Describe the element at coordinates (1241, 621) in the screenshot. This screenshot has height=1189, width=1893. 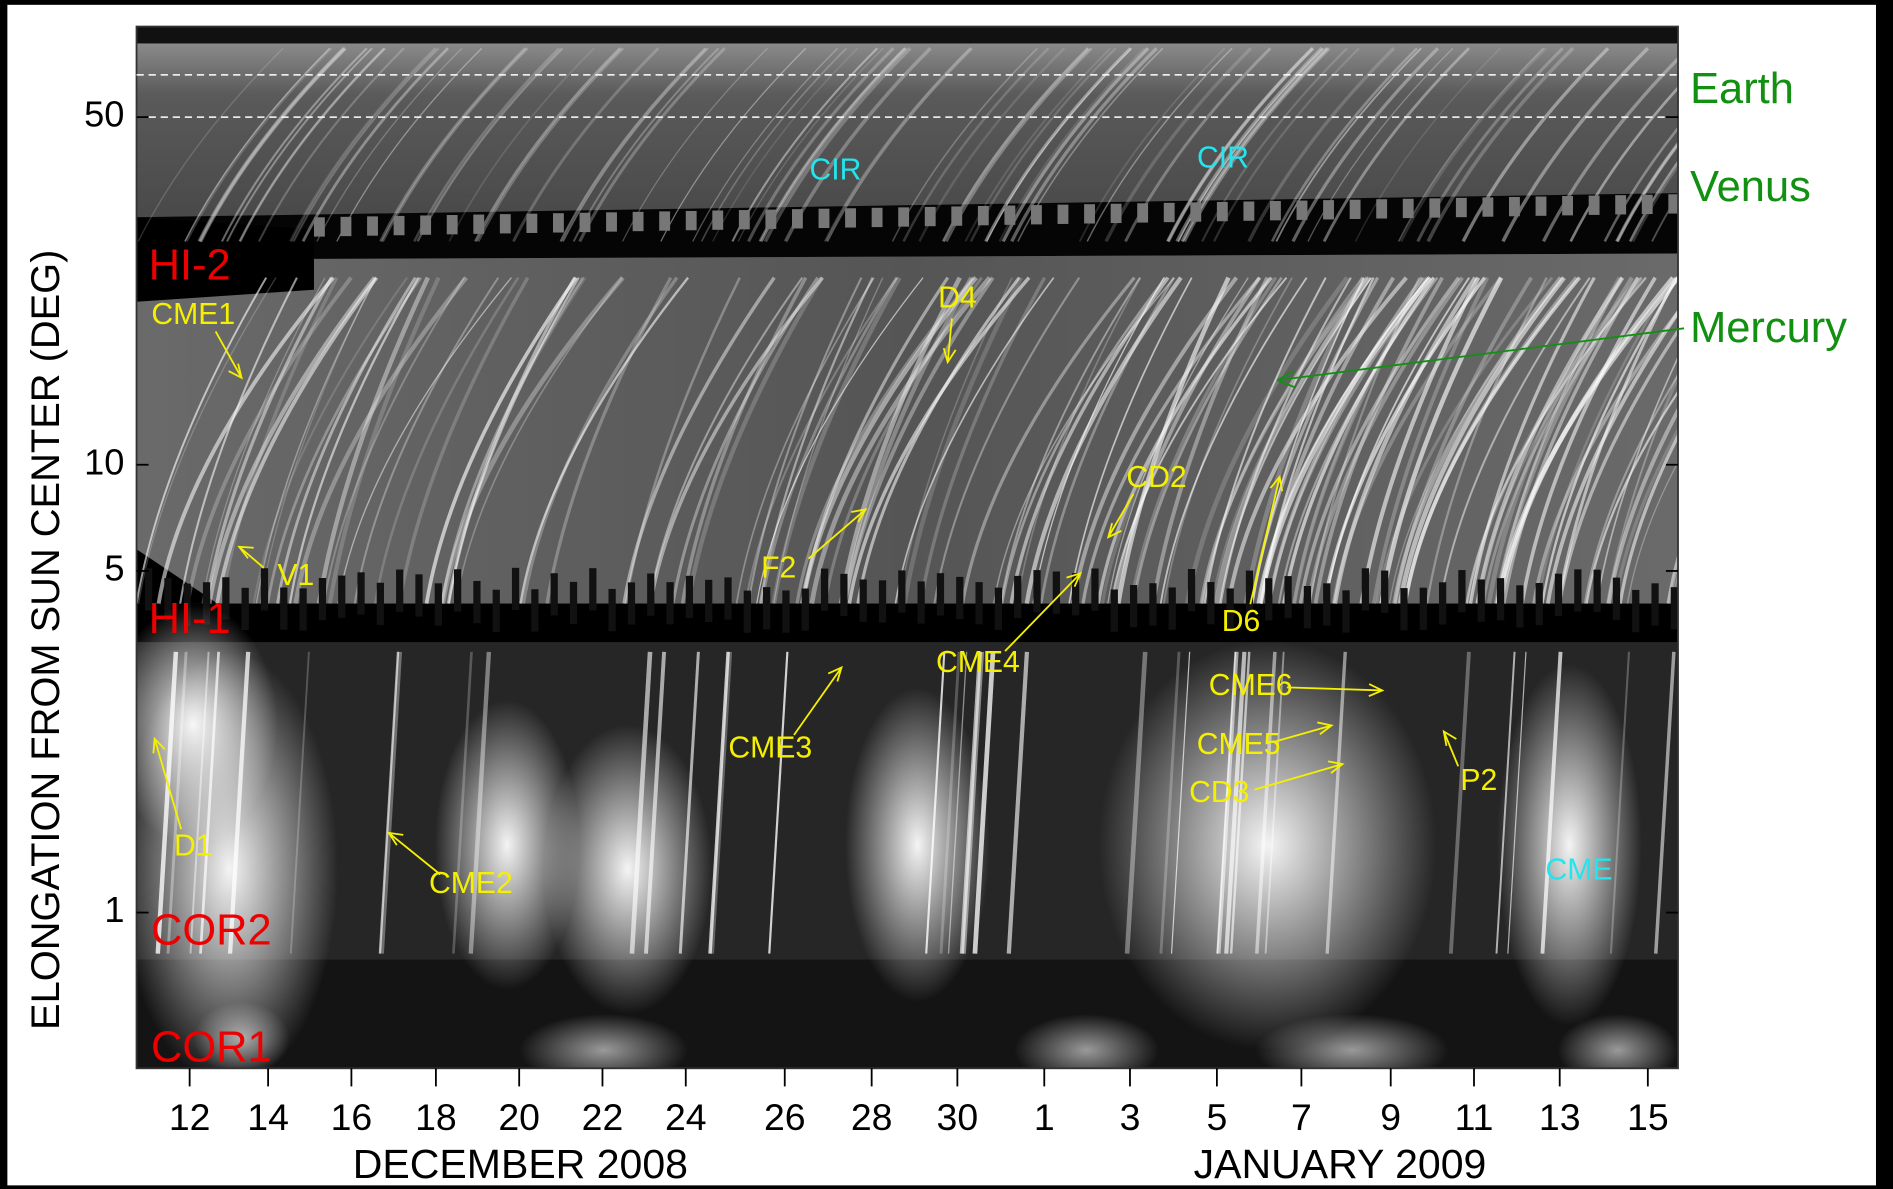
I see `annotation: D6` at that location.